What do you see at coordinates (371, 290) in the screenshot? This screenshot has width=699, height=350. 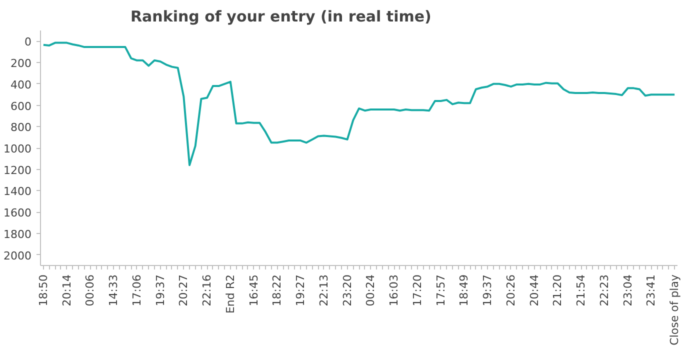 I see `x-tick-label: 00:24` at bounding box center [371, 290].